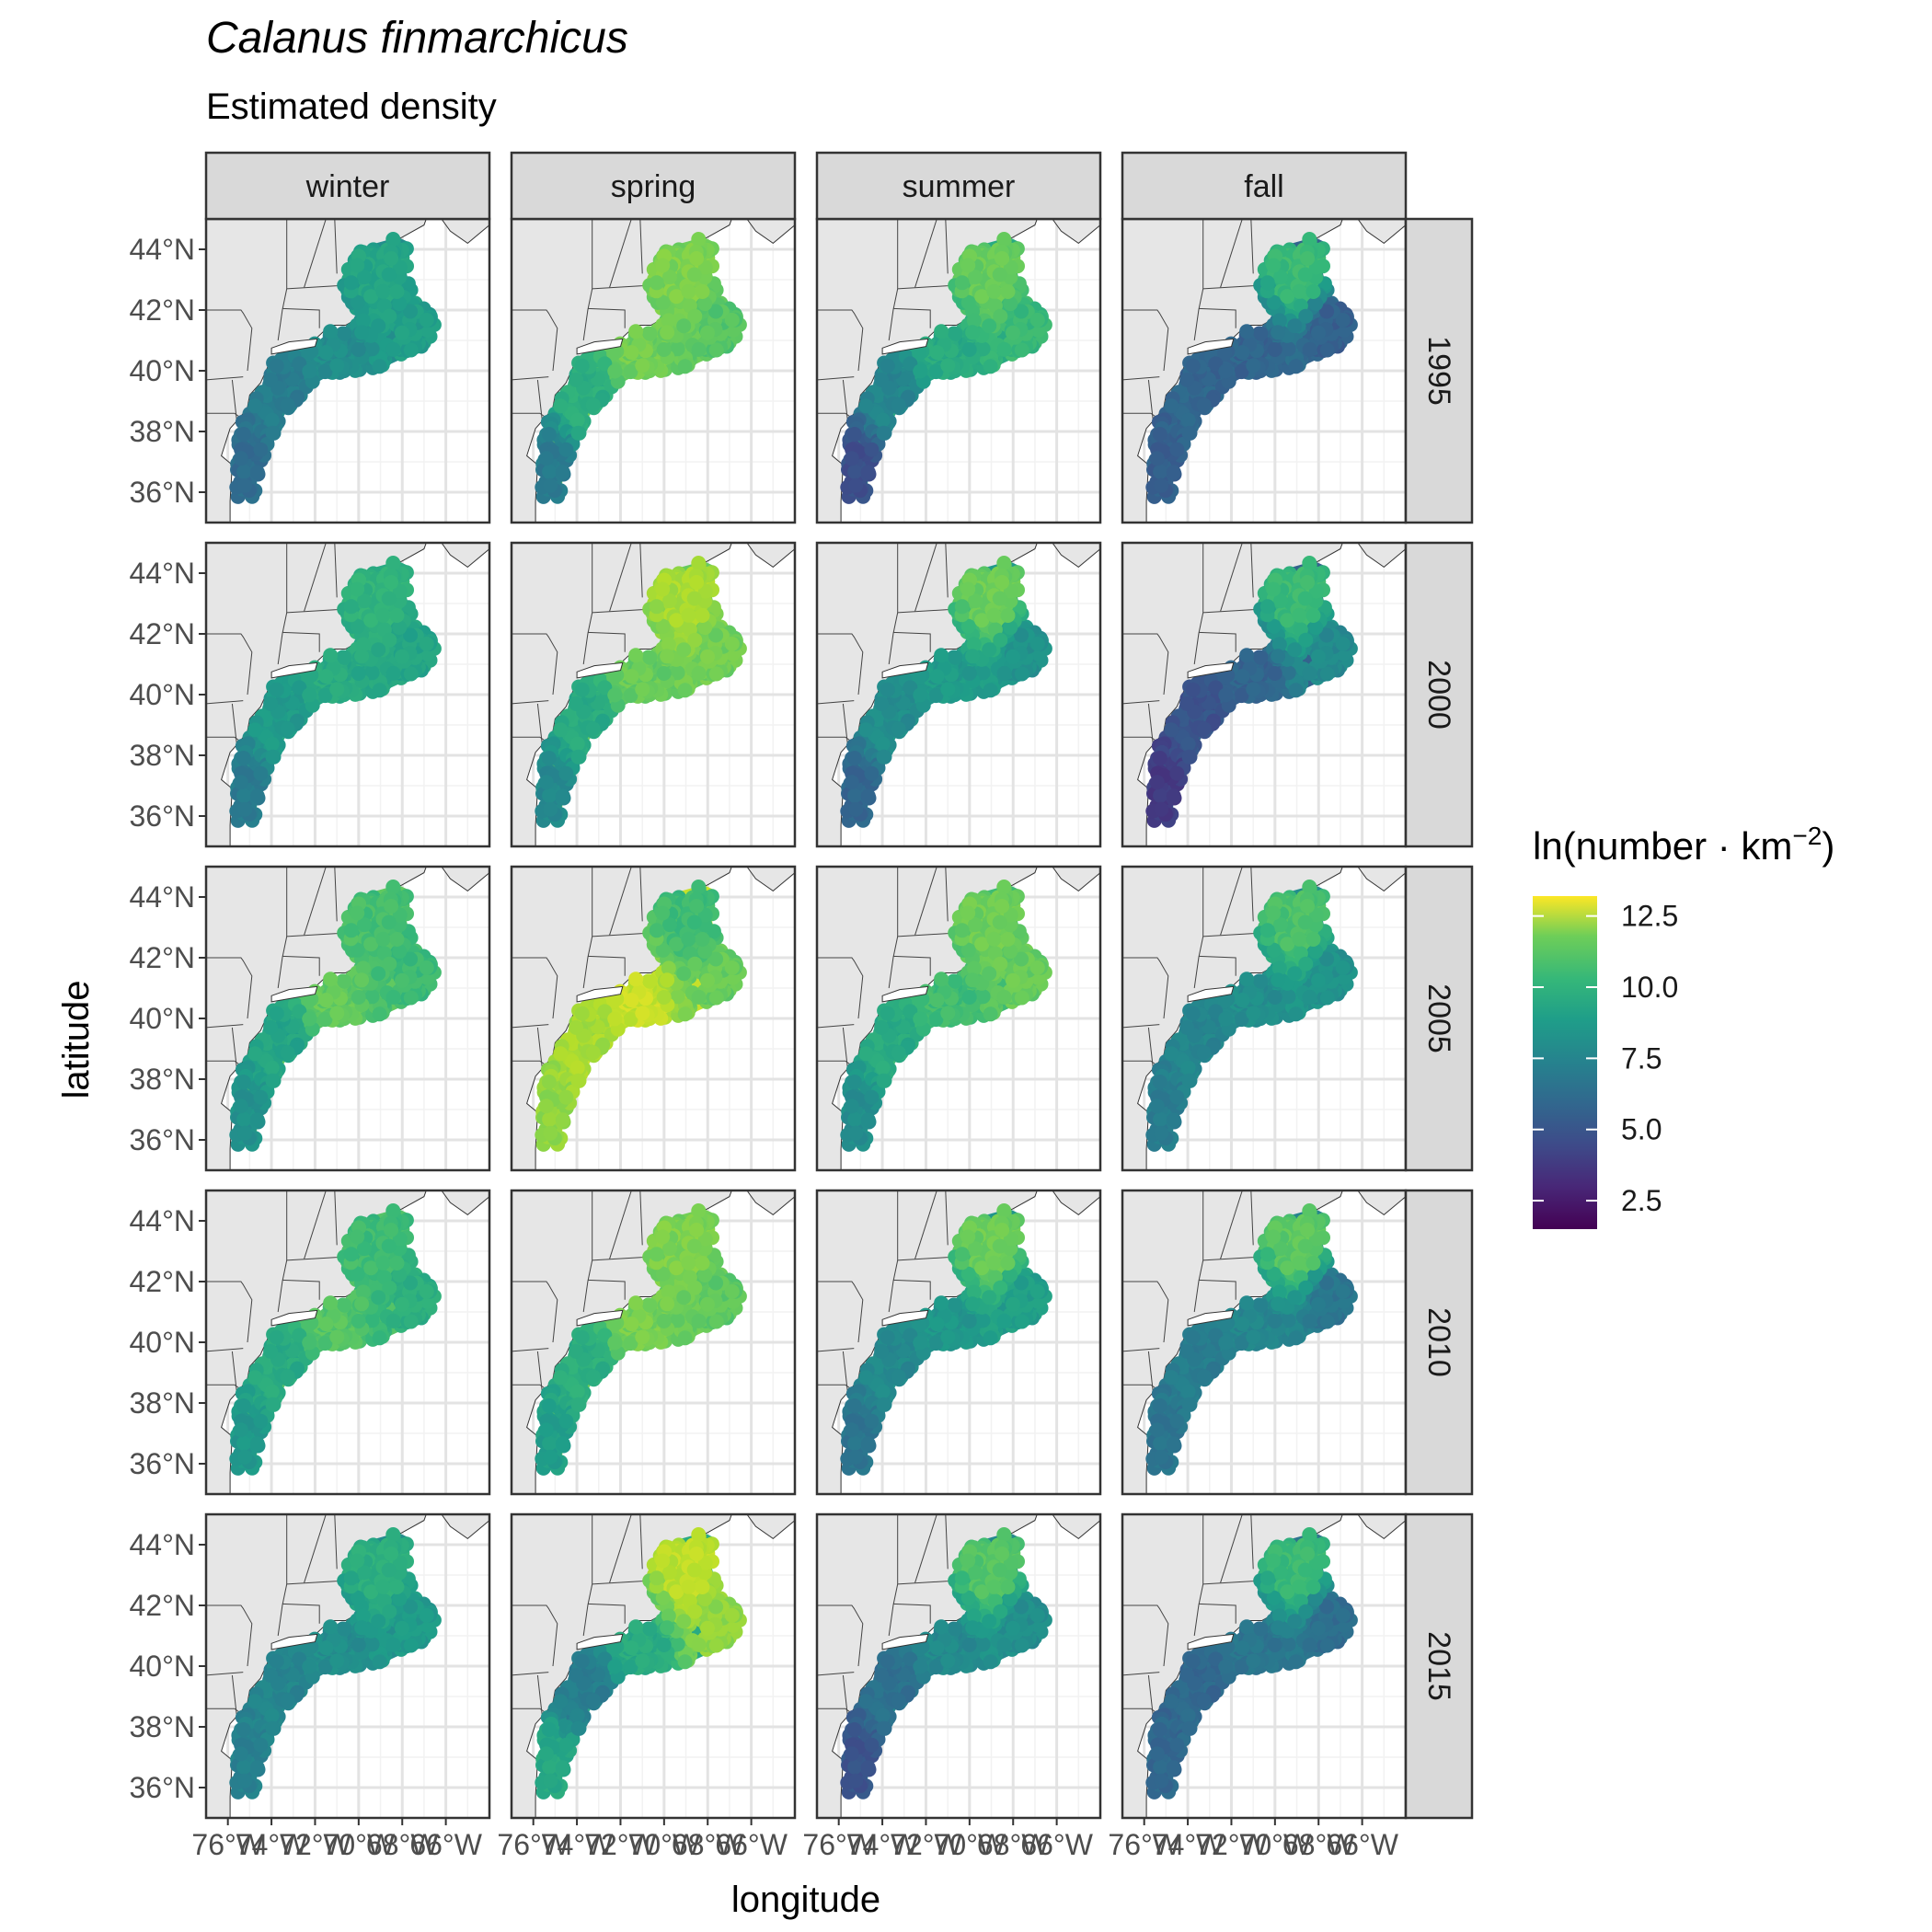  Describe the element at coordinates (958, 694) in the screenshot. I see `map-panel-summer-2000` at that location.